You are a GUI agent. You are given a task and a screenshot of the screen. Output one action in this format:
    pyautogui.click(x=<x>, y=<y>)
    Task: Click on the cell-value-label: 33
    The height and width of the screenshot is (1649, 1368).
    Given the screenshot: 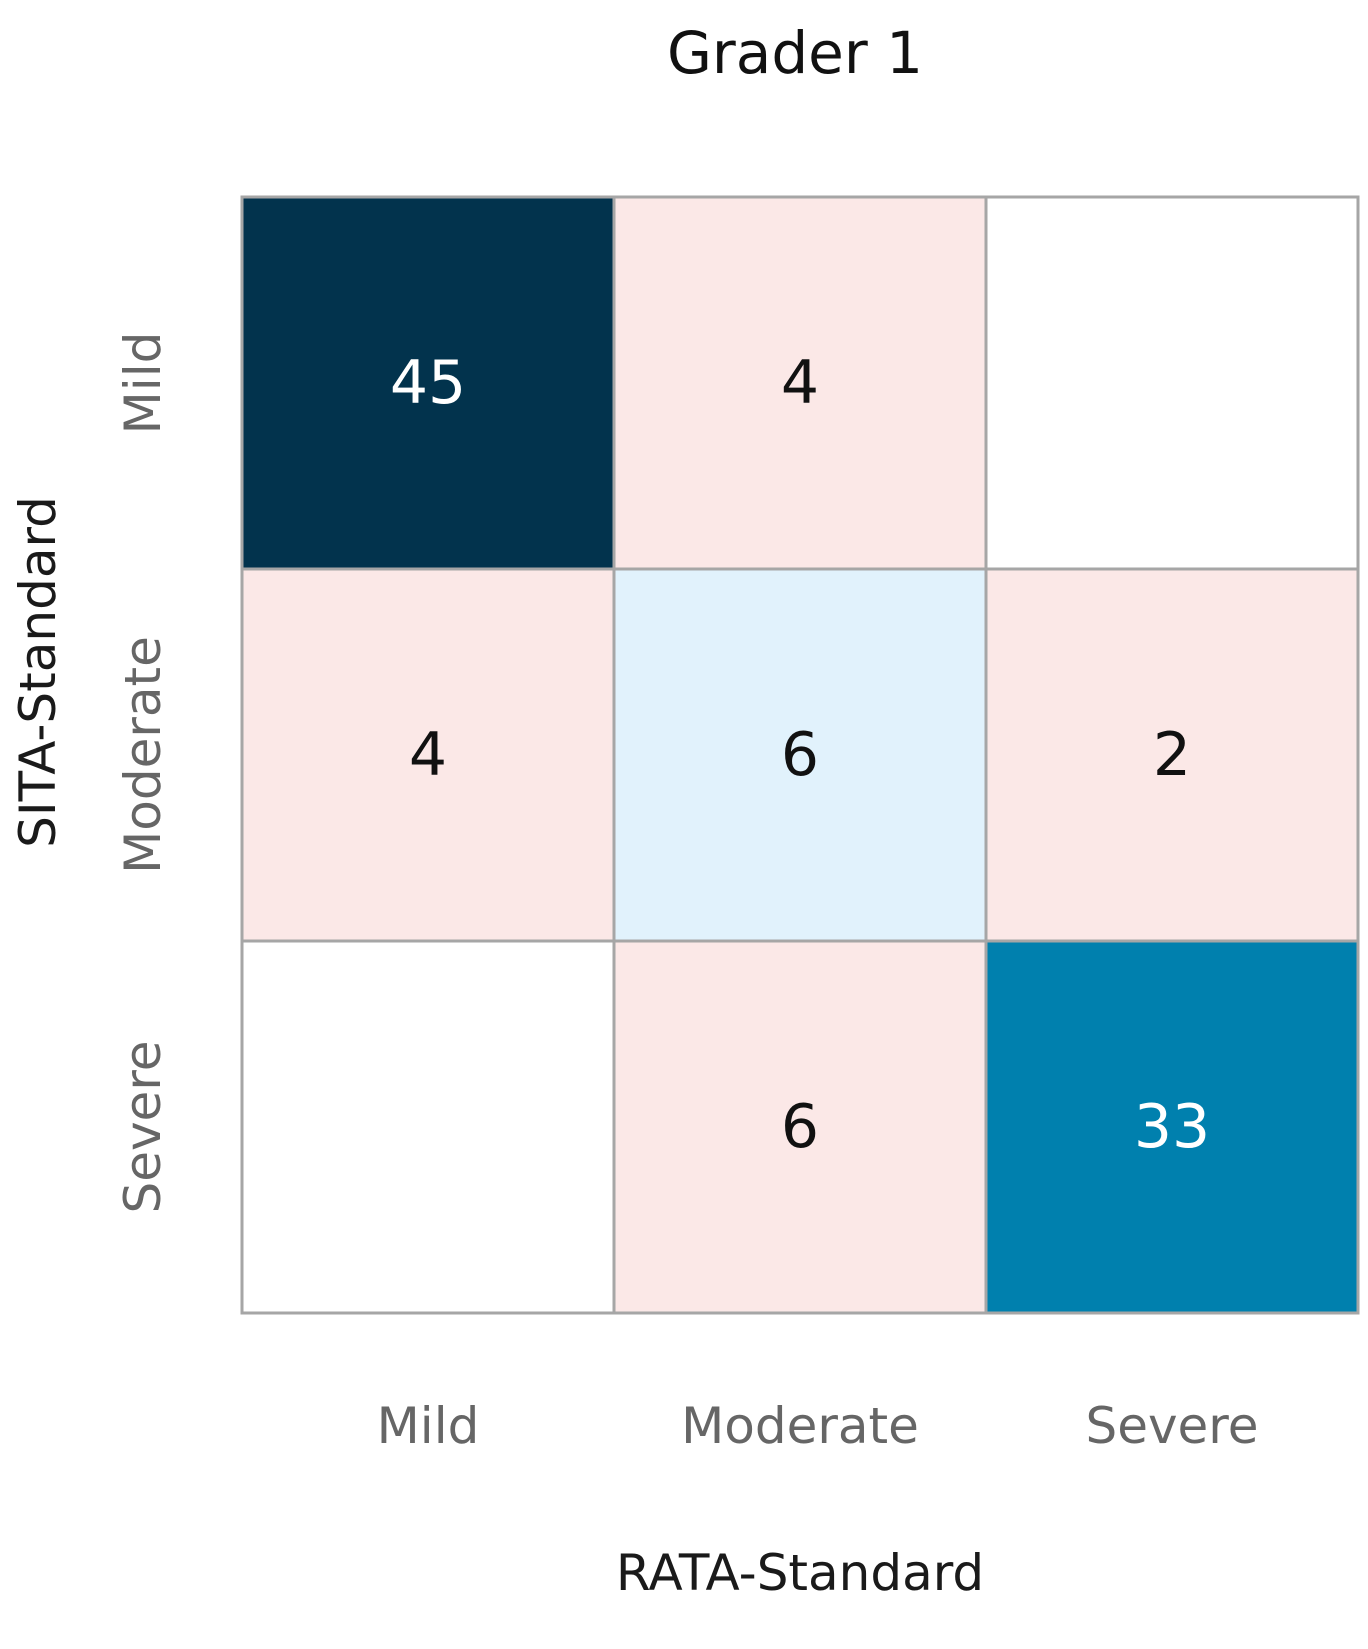 What is the action you would take?
    pyautogui.click(x=1172, y=1127)
    